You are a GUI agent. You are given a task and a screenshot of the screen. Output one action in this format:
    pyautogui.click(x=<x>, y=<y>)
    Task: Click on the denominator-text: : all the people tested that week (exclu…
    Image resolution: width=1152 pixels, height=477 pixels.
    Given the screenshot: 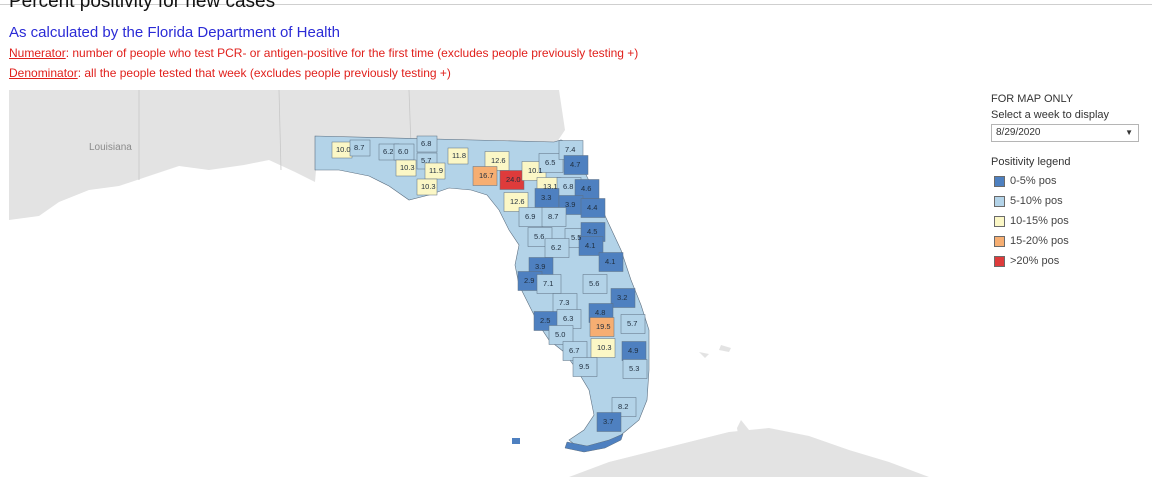 What is the action you would take?
    pyautogui.click(x=264, y=73)
    